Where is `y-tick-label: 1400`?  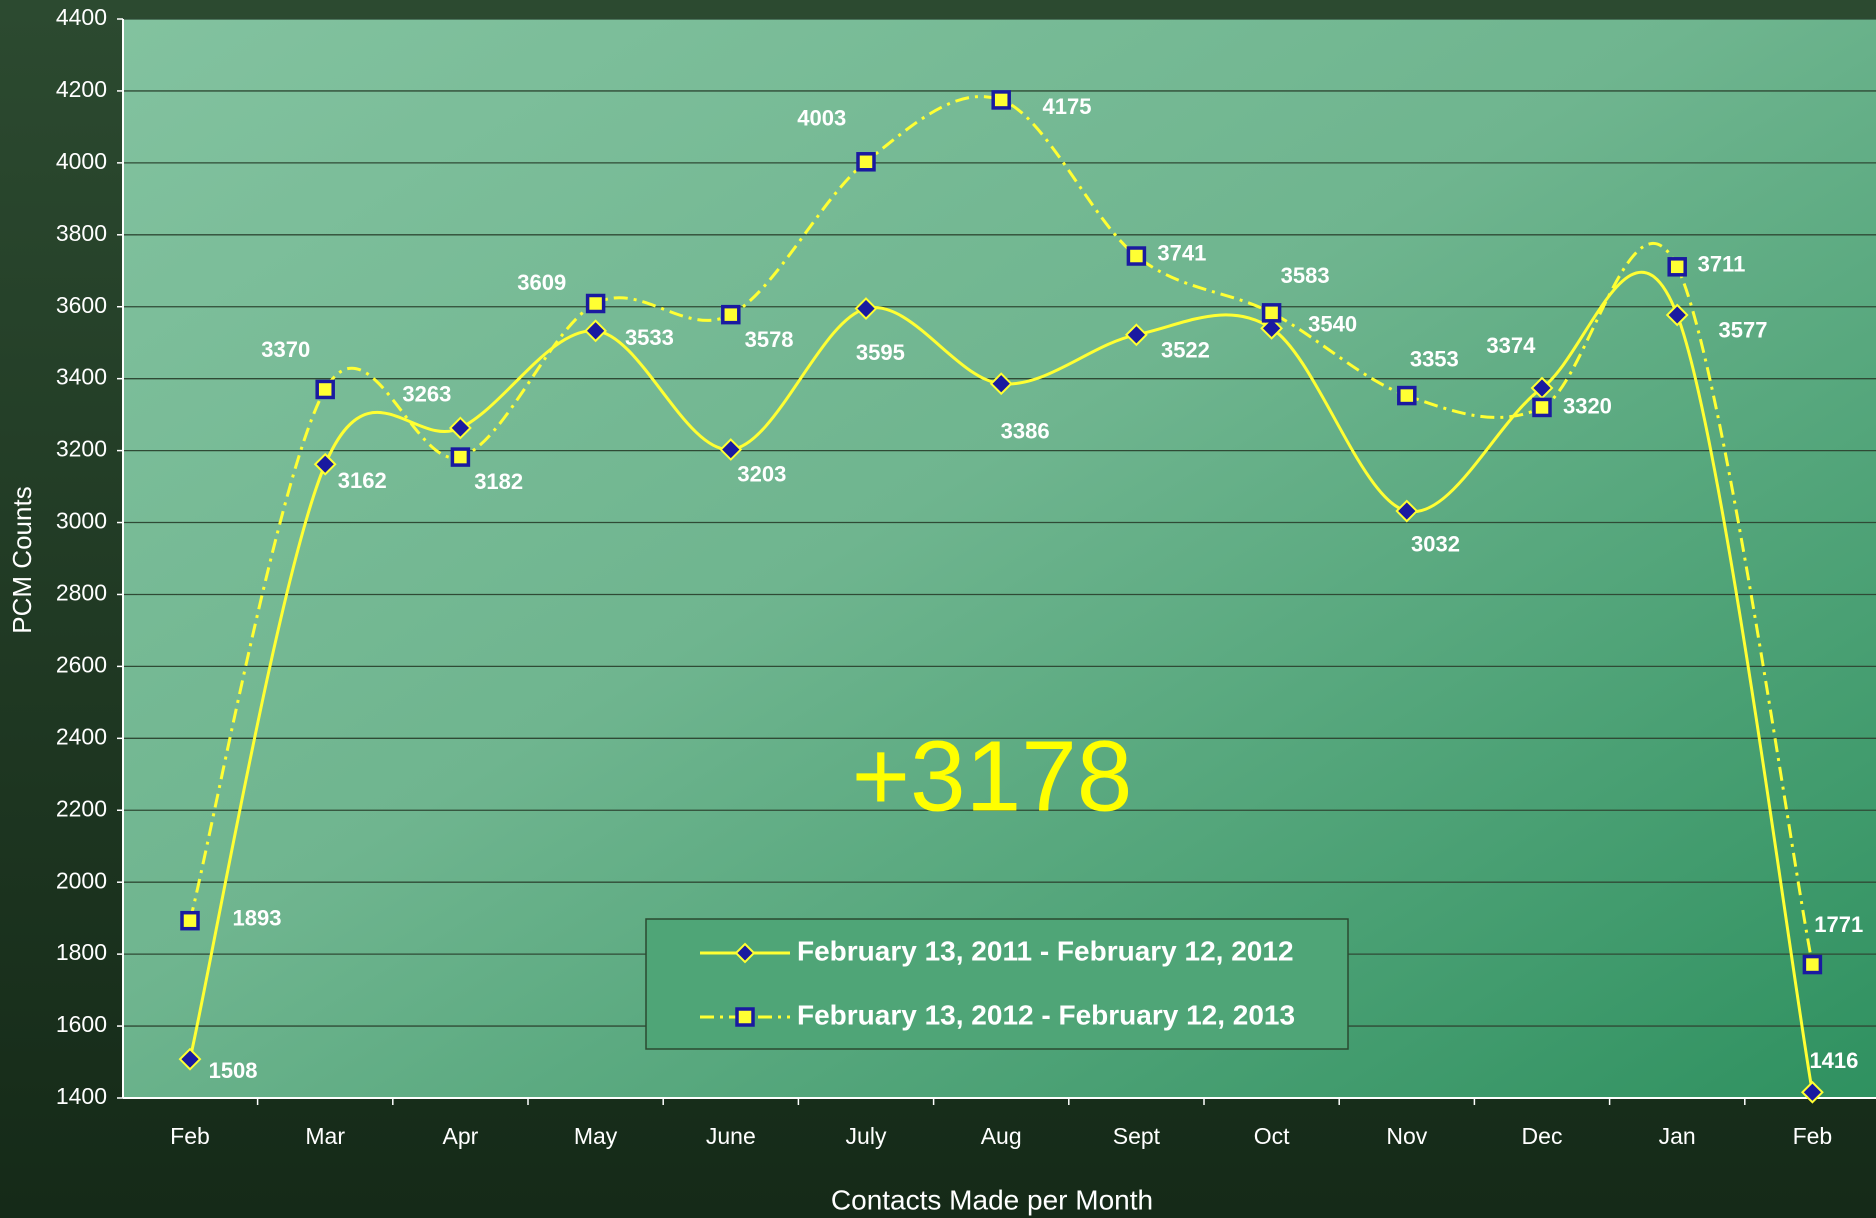
y-tick-label: 1400 is located at coordinates (81, 1096).